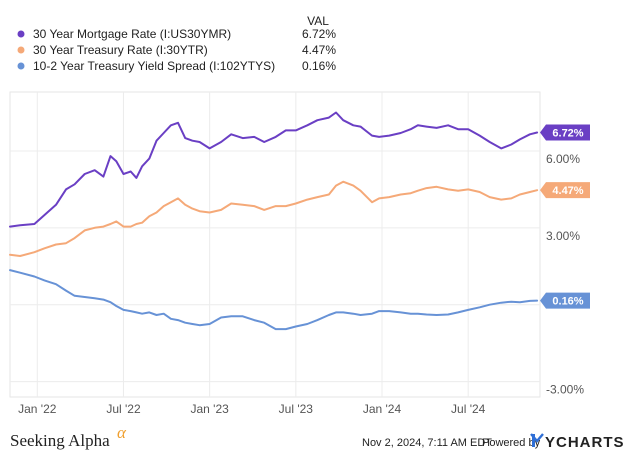 The width and height of the screenshot is (635, 456). Describe the element at coordinates (132, 34) in the screenshot. I see `legend-series-name: 30 Year Mortgage Rate (I:US30YMR)` at that location.